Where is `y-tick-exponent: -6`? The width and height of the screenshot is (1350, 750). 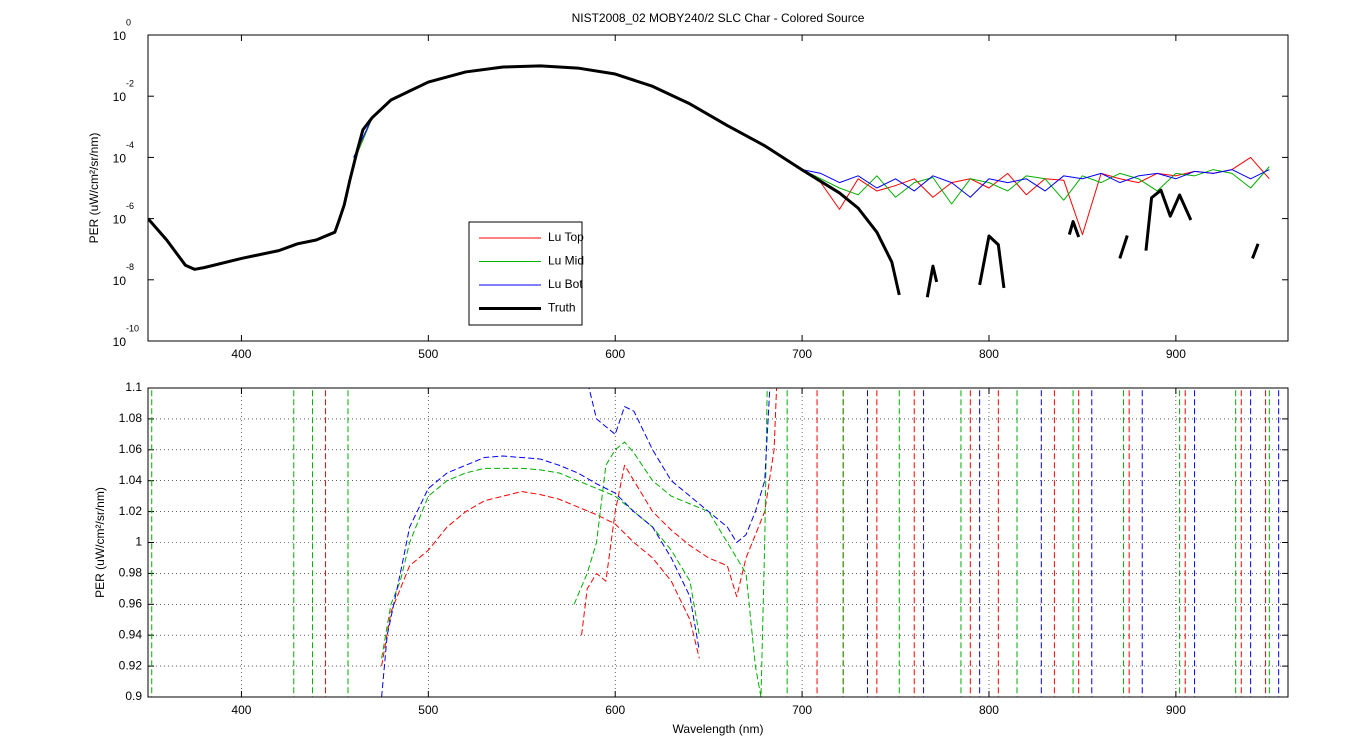
y-tick-exponent: -6 is located at coordinates (130, 206).